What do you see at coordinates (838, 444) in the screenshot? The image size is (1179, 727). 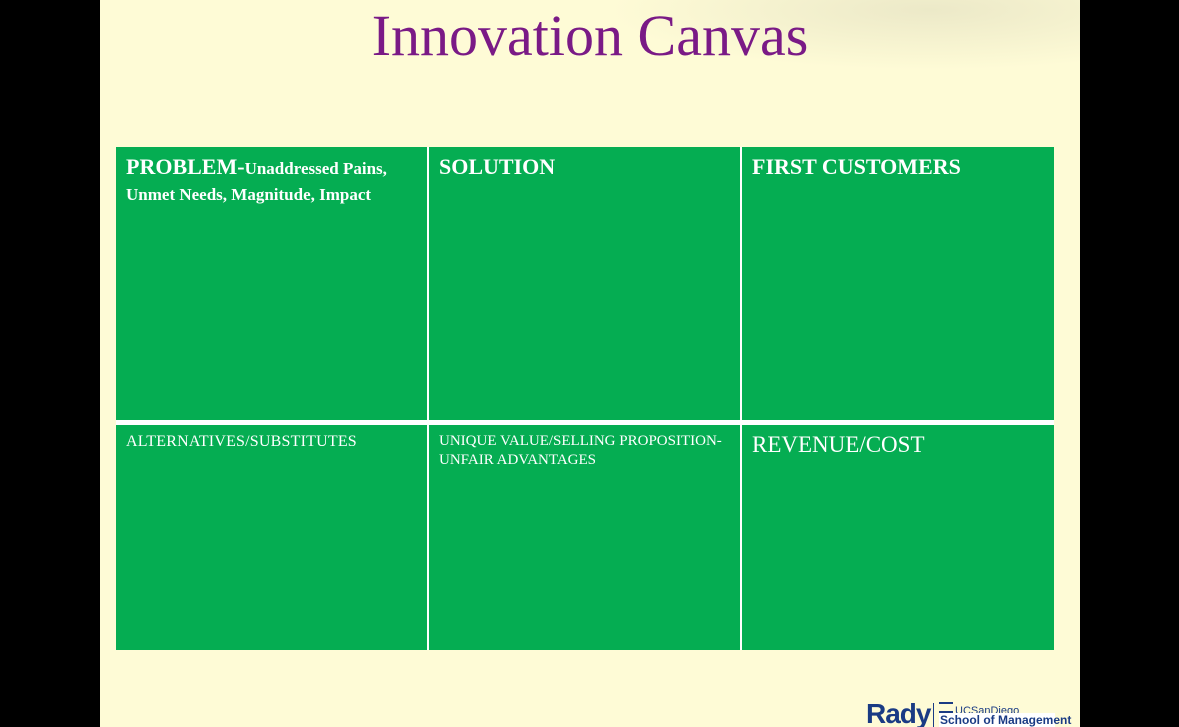 I see `revenue-cost-heading: REVENUE/COST` at bounding box center [838, 444].